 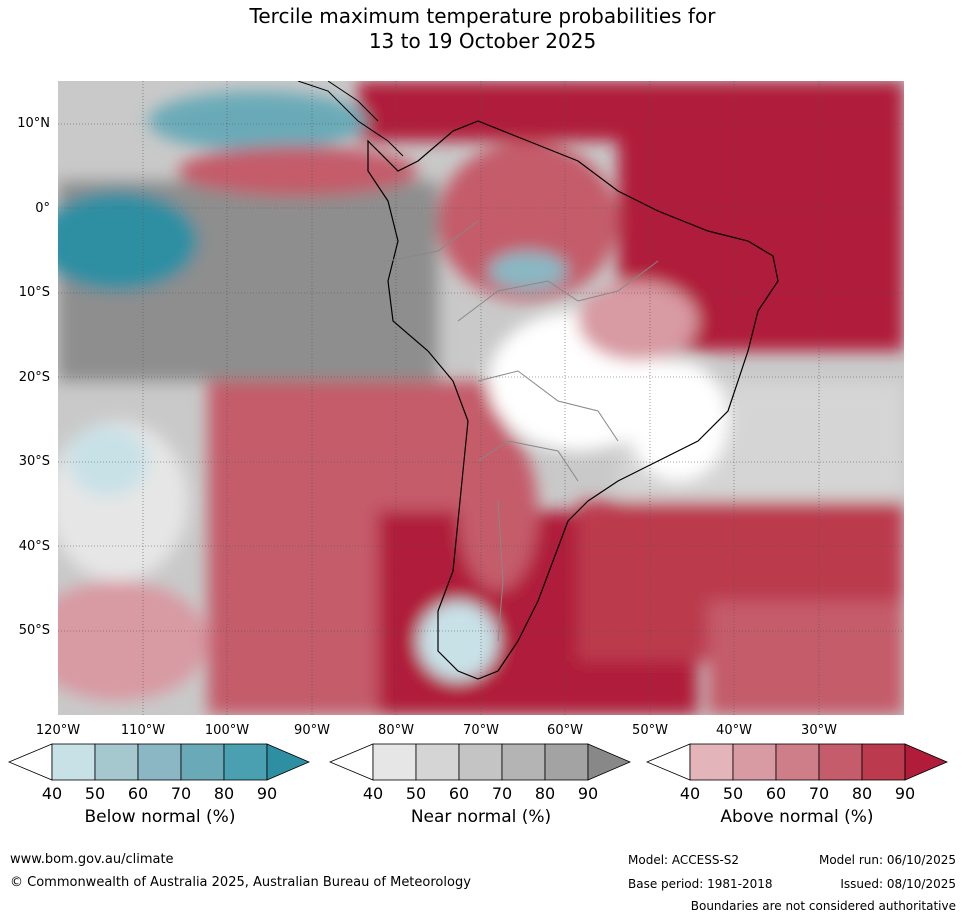 What do you see at coordinates (523, 431) in the screenshot?
I see `country-boundaries` at bounding box center [523, 431].